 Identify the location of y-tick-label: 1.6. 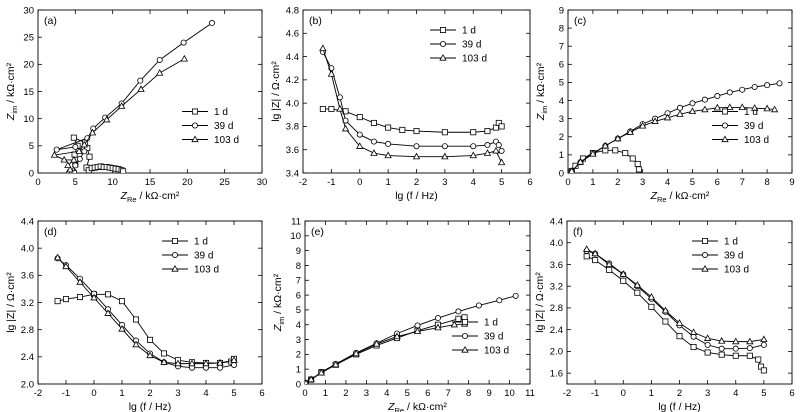
(556, 373).